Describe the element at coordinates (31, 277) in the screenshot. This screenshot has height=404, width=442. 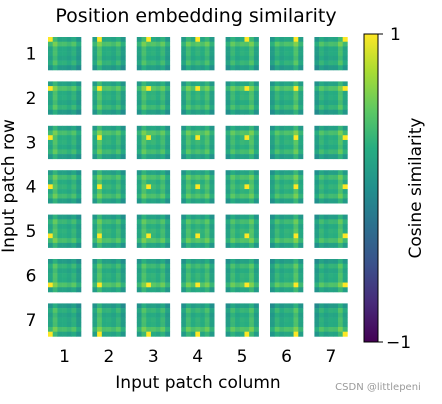
I see `row-tick-label: 6` at that location.